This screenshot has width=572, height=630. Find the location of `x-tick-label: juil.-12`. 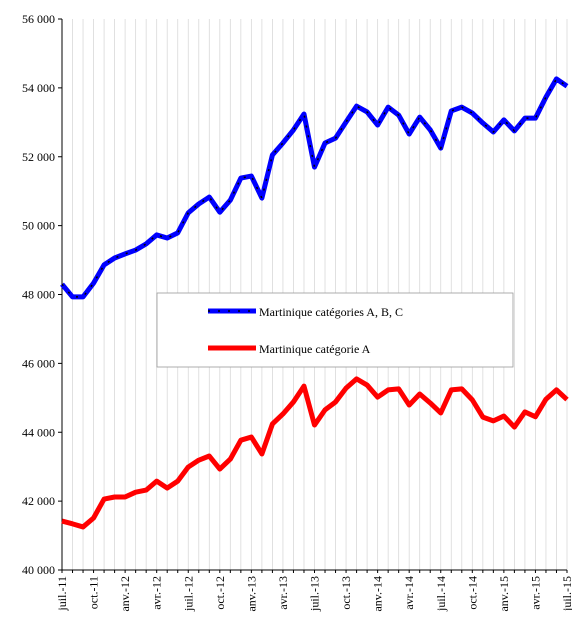

x-tick-label: juil.-12 is located at coordinates (188, 594).